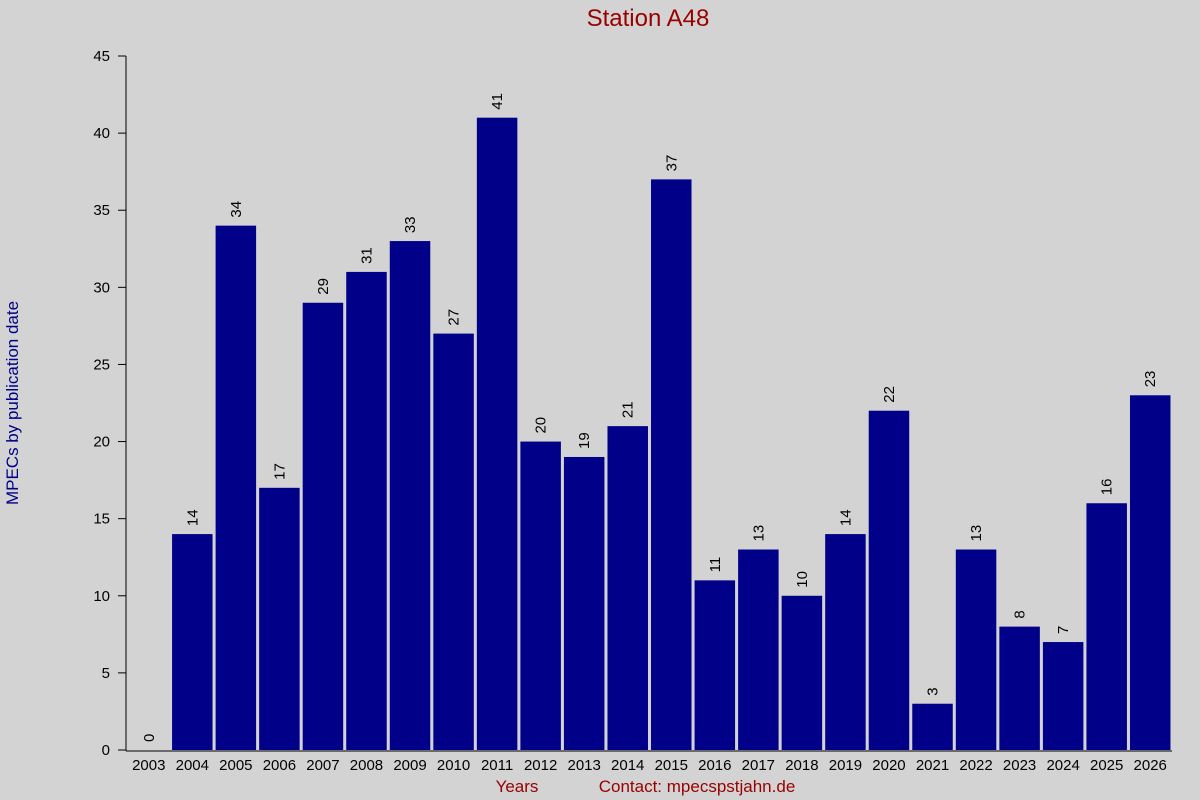 The height and width of the screenshot is (800, 1200). I want to click on x-tick-label: 2024, so click(1062, 765).